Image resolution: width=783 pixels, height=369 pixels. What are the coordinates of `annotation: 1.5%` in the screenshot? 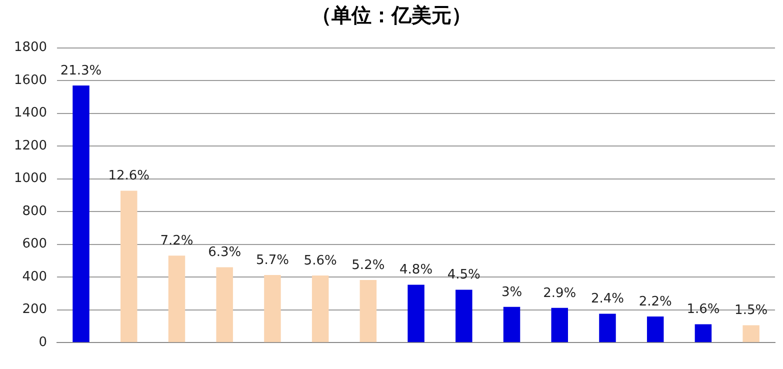 It's located at (751, 310).